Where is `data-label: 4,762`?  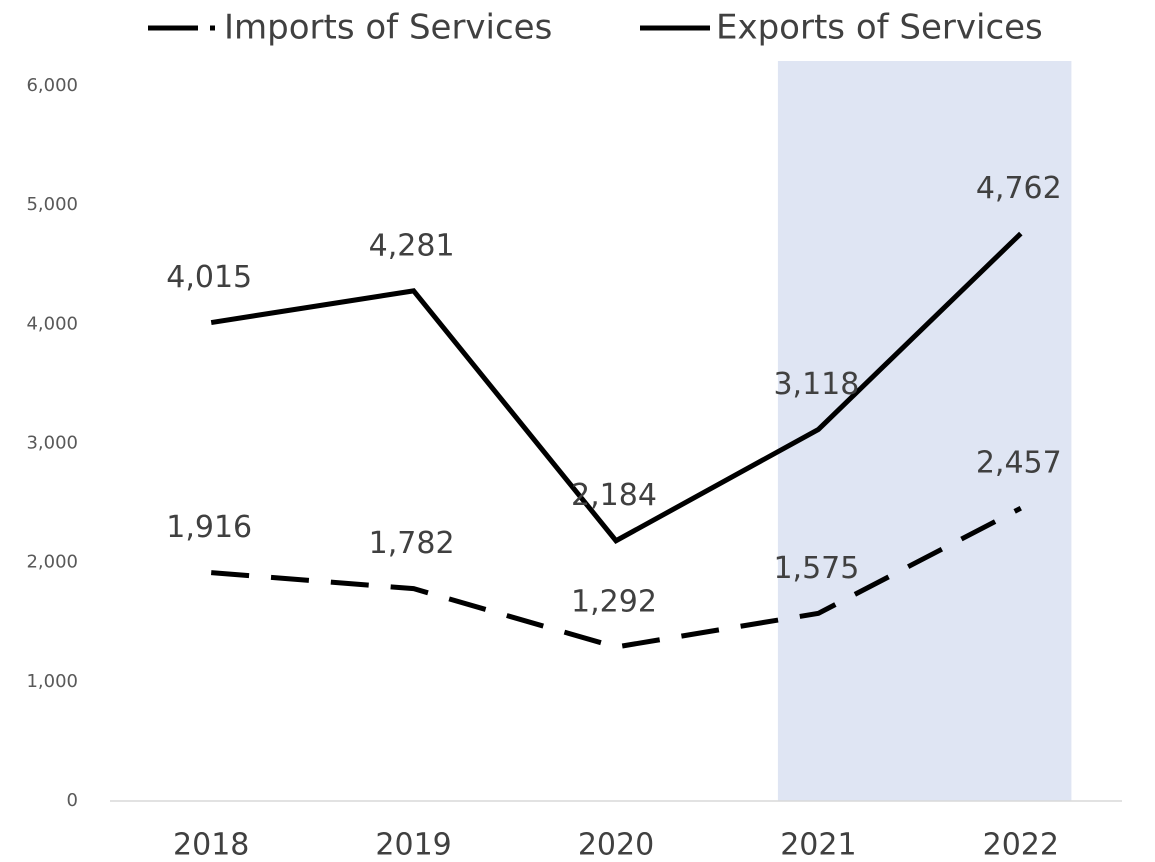 data-label: 4,762 is located at coordinates (1019, 188).